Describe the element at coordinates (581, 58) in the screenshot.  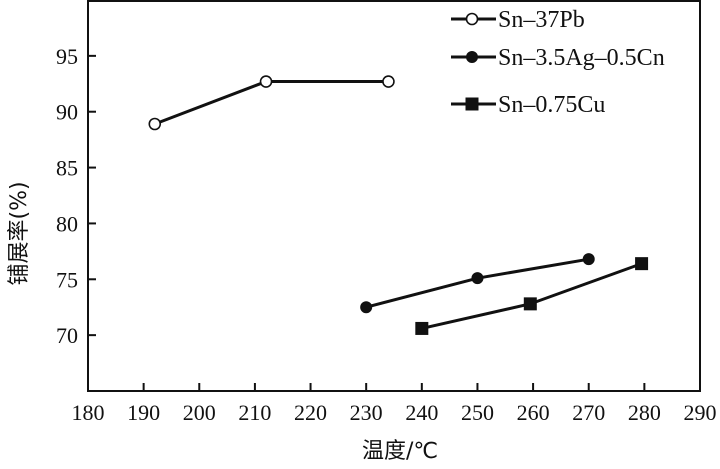
I see `legend-label: Sn–3.5Ag–0.5Cn` at that location.